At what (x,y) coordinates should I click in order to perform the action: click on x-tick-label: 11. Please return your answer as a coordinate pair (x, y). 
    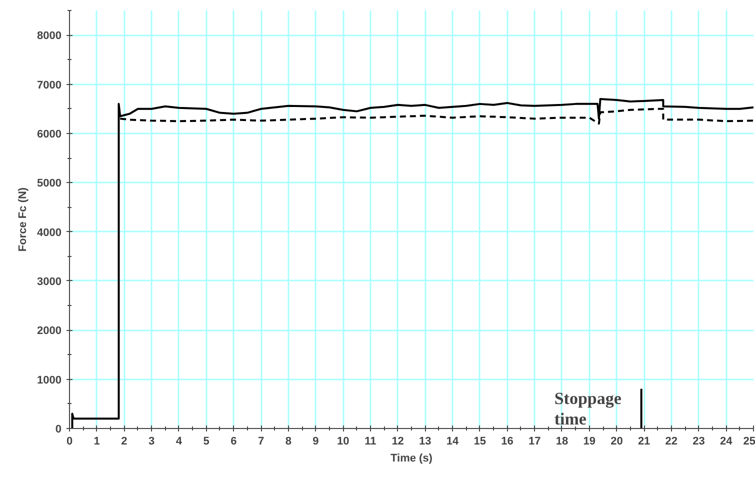
    Looking at the image, I should click on (370, 442).